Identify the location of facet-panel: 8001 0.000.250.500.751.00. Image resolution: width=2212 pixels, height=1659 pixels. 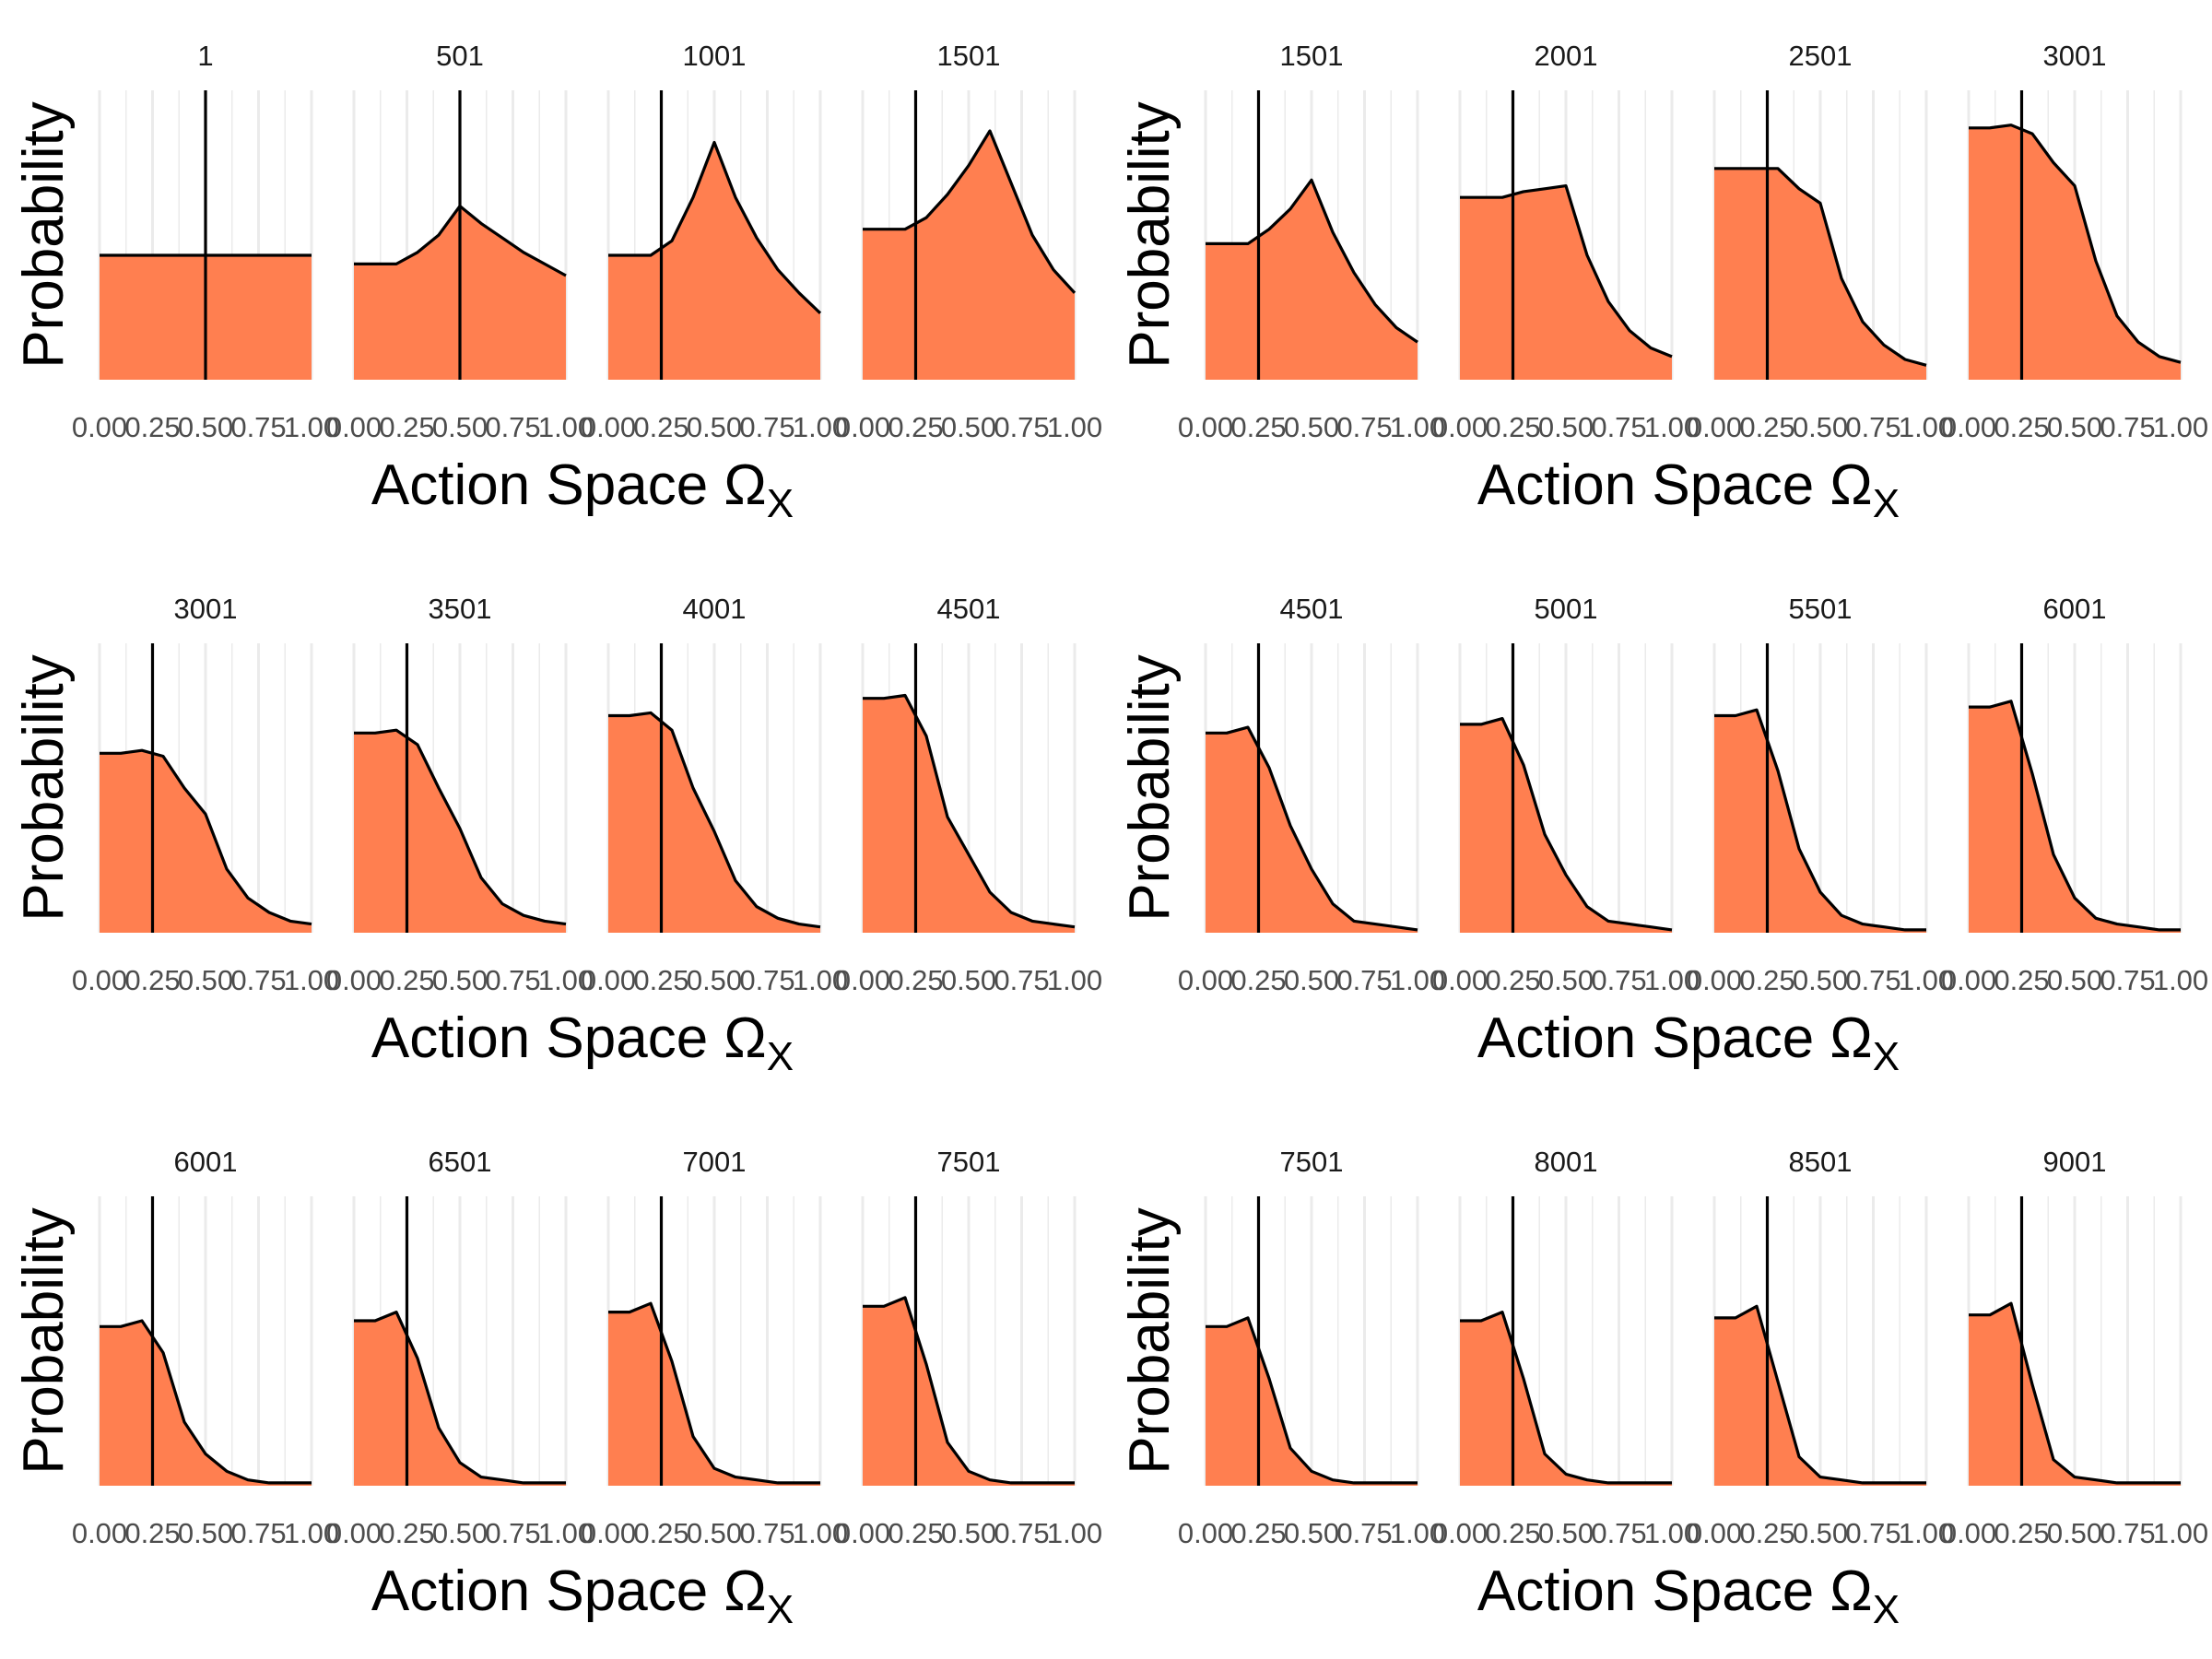
(1566, 1347).